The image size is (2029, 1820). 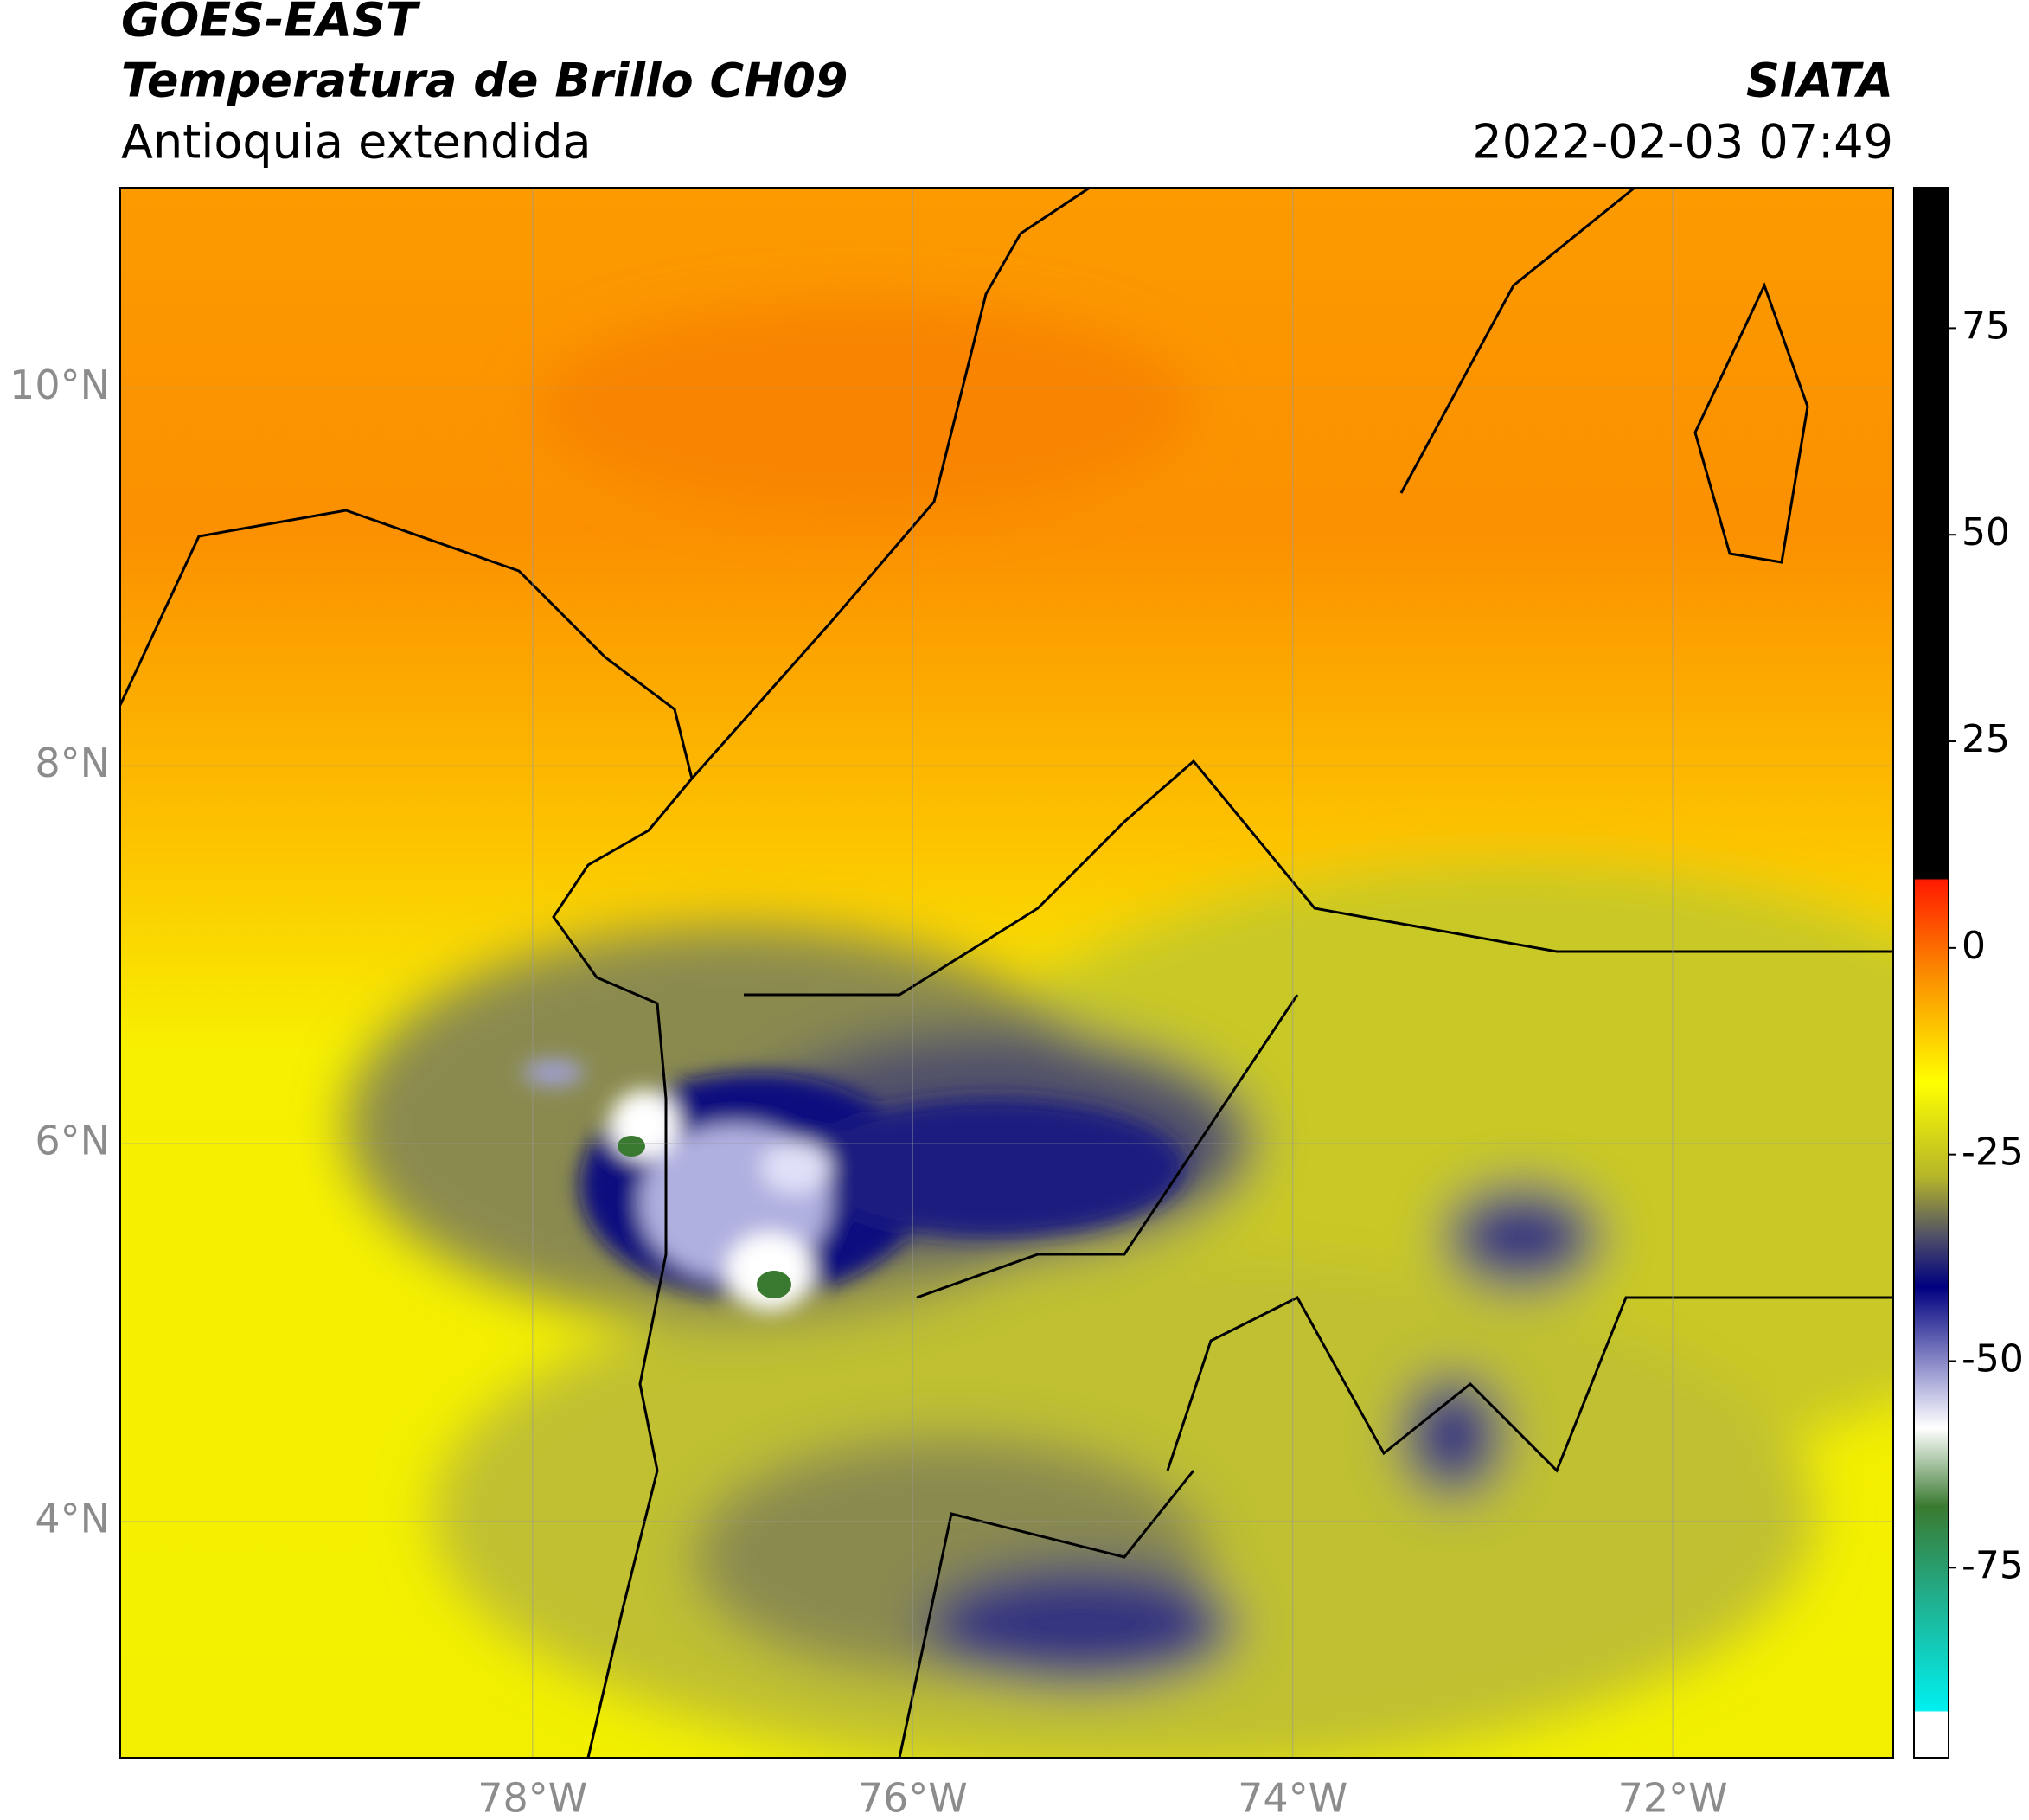 I want to click on colorbar-ticks: 75 50 25 0 -25 -50 -75, so click(x=1986, y=945).